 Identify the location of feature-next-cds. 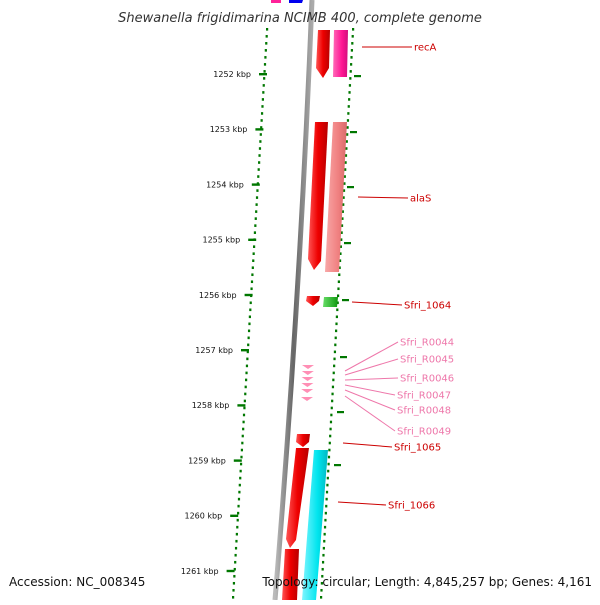
(290, 574).